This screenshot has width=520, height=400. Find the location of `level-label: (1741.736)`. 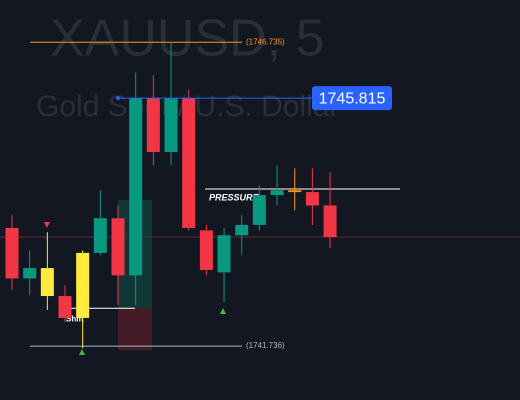

level-label: (1741.736) is located at coordinates (265, 345).